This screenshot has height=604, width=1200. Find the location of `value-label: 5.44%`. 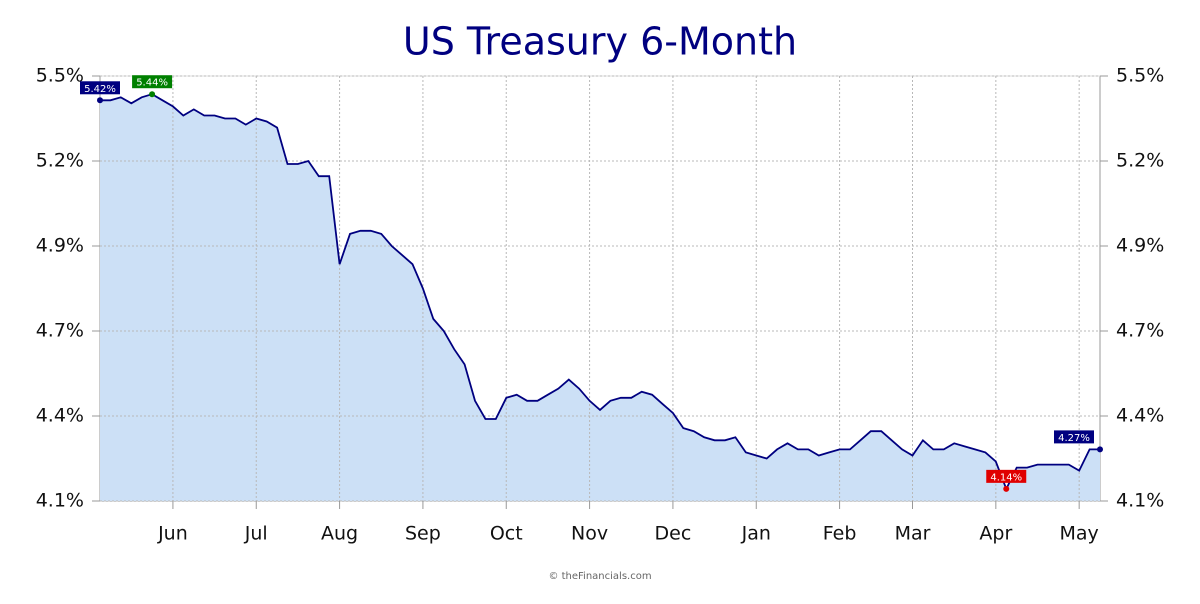

value-label: 5.44% is located at coordinates (152, 83).